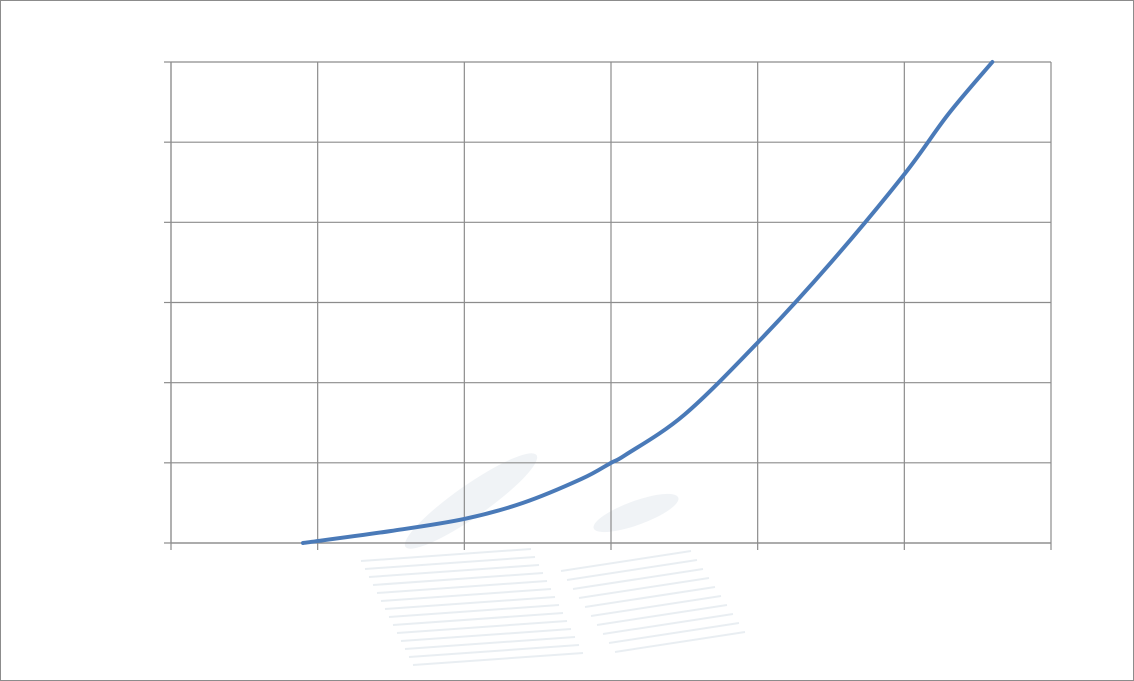 The image size is (1134, 681). I want to click on watermark-logo, so click(553, 559).